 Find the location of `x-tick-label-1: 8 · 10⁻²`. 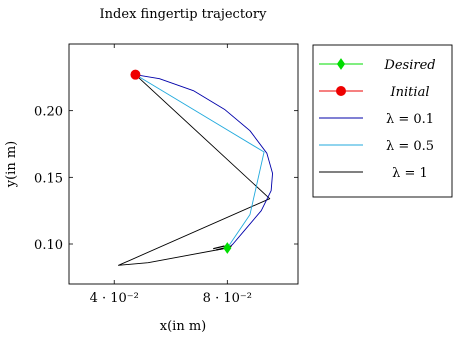

x-tick-label-1: 8 · 10⁻² is located at coordinates (227, 298).